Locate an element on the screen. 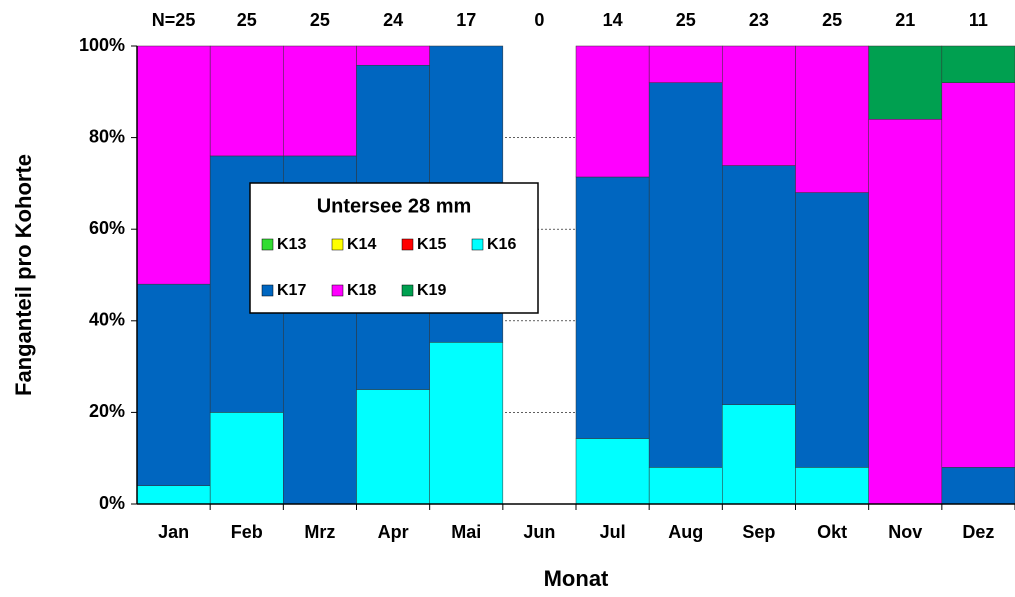 The width and height of the screenshot is (1015, 597). legend-label: K13 is located at coordinates (291, 244).